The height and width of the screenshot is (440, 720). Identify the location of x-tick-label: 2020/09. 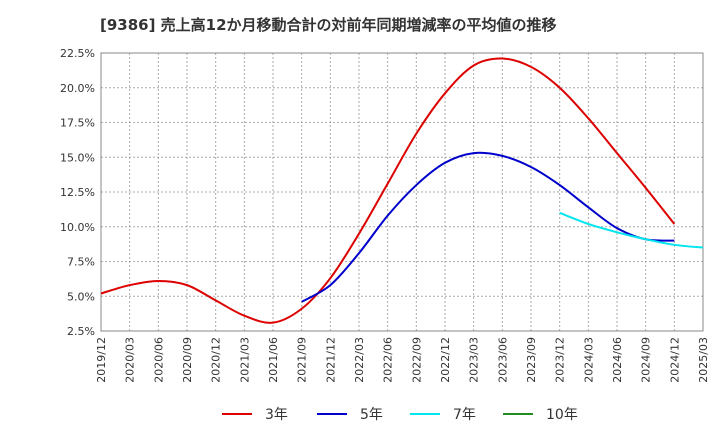
(187, 360).